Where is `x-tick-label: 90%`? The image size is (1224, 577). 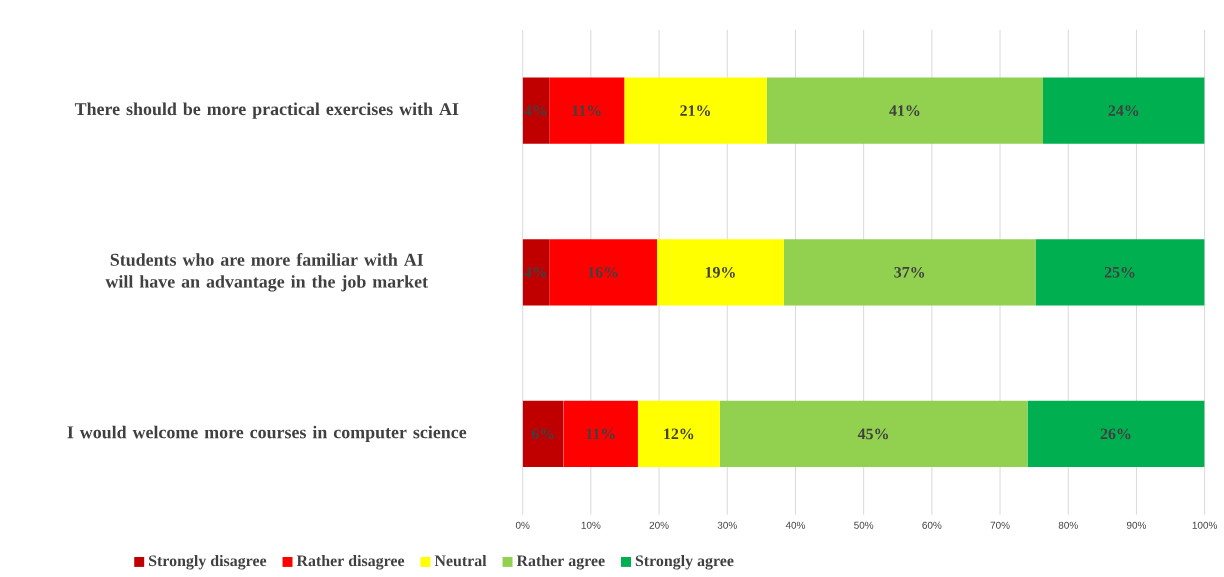 x-tick-label: 90% is located at coordinates (1136, 525).